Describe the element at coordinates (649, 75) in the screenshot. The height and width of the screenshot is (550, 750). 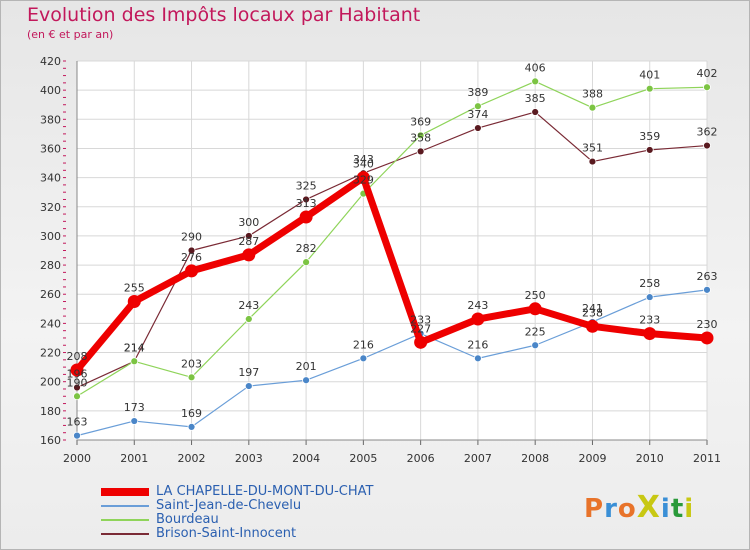
I see `data-label: 401` at that location.